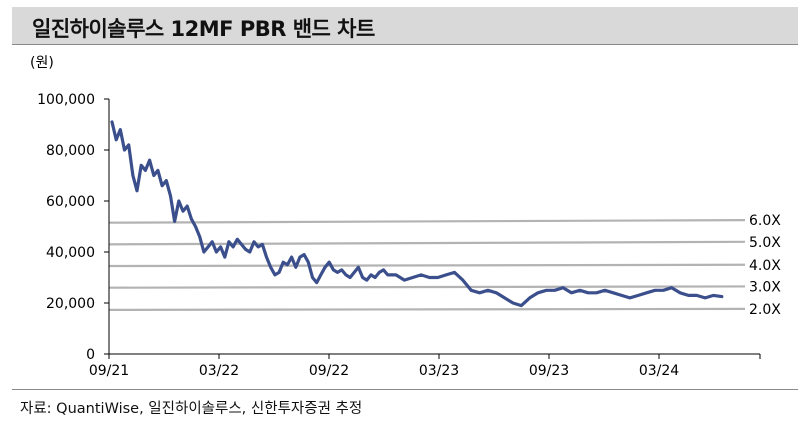 This screenshot has height=428, width=805. I want to click on y-tick-label: 80,000, so click(70, 151).